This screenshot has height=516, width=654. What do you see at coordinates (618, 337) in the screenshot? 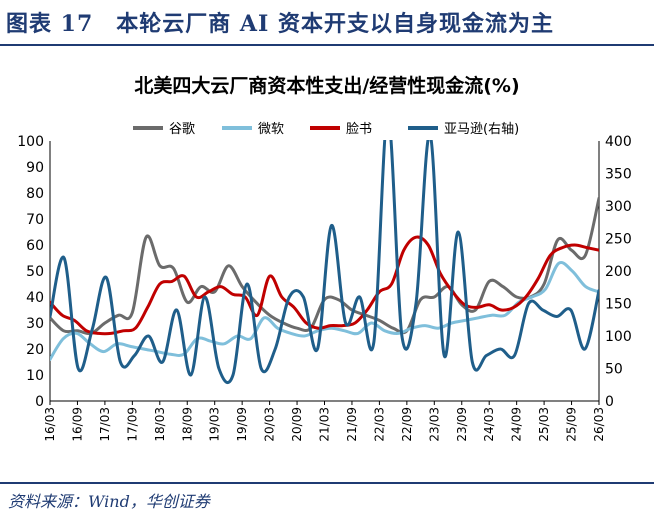
I see `right-tick-label: 100` at bounding box center [618, 337].